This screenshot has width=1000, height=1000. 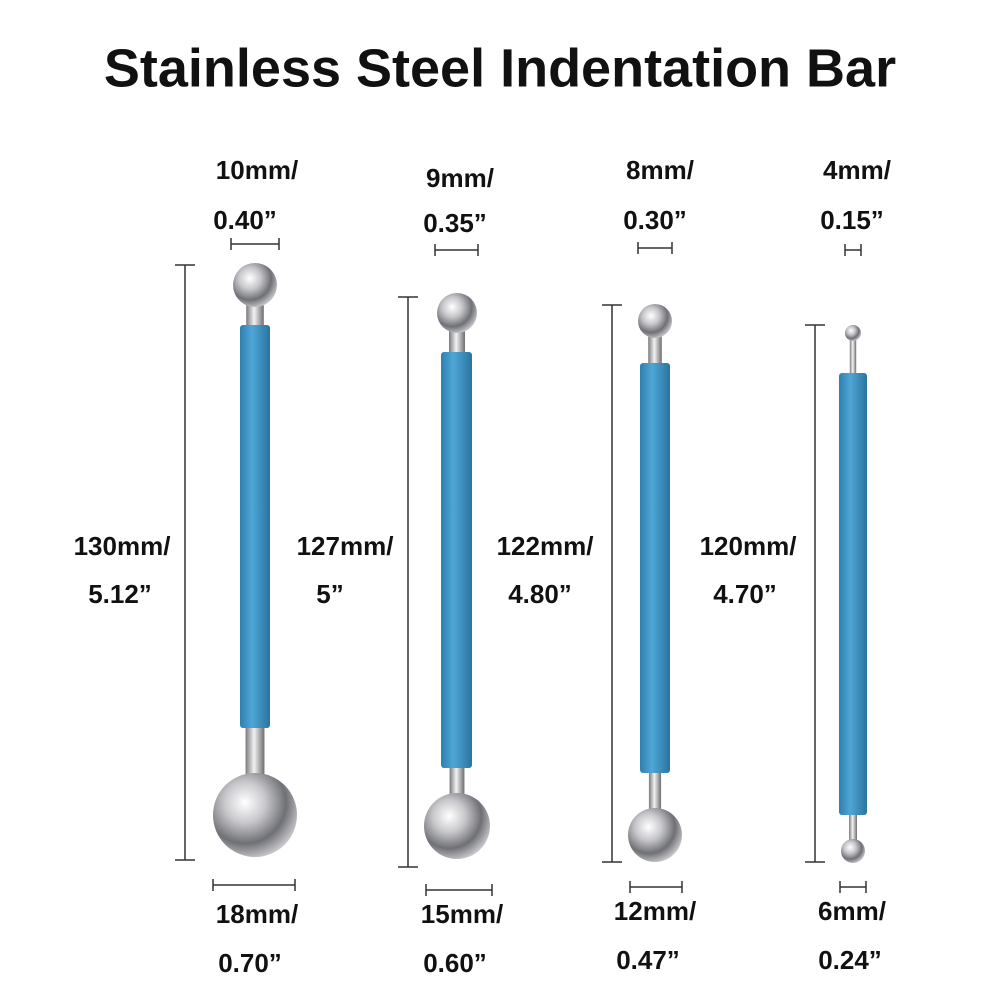 I want to click on bottom-label: 0.47”, so click(x=648, y=960).